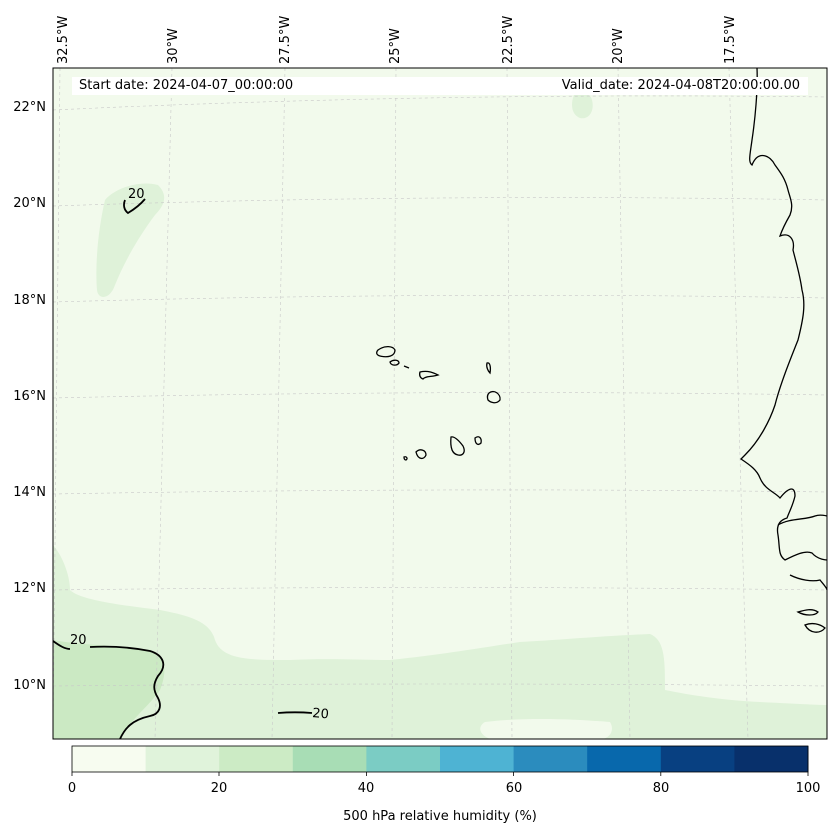 The image size is (837, 836). Describe the element at coordinates (395, 46) in the screenshot. I see `lon-label-25w: 25°W` at that location.